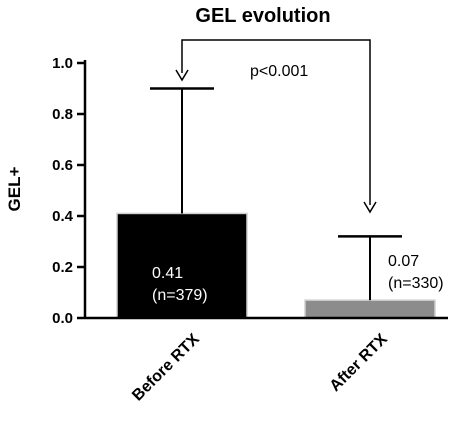 The height and width of the screenshot is (425, 468). Describe the element at coordinates (279, 71) in the screenshot. I see `significance-label: p<0.001` at that location.